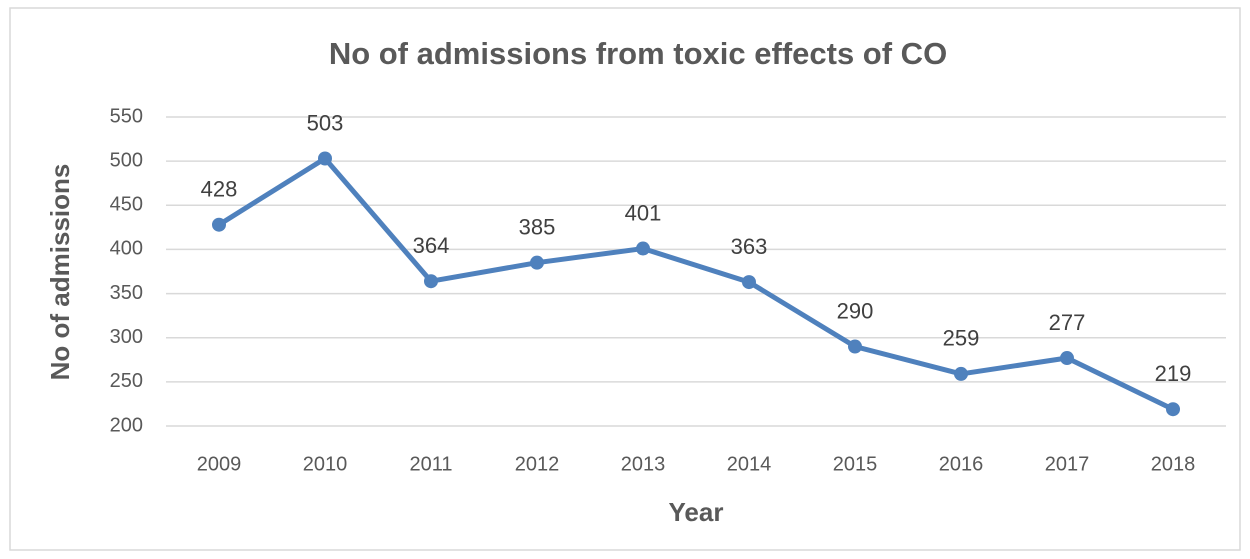 The height and width of the screenshot is (559, 1250). I want to click on y-tick-label: 300, so click(126, 337).